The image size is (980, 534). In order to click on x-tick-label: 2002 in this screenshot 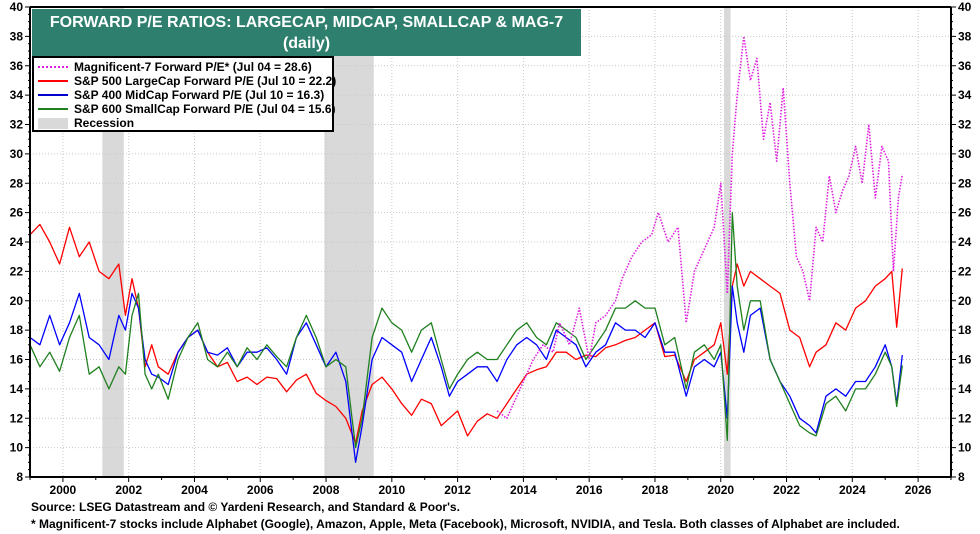, I will do `click(128, 490)`.